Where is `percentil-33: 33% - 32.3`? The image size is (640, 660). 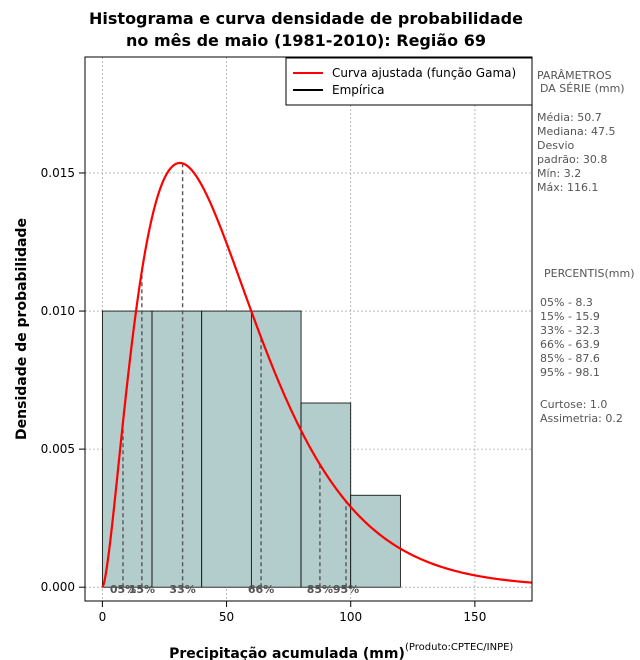
percentil-33: 33% - 32.3 is located at coordinates (570, 330).